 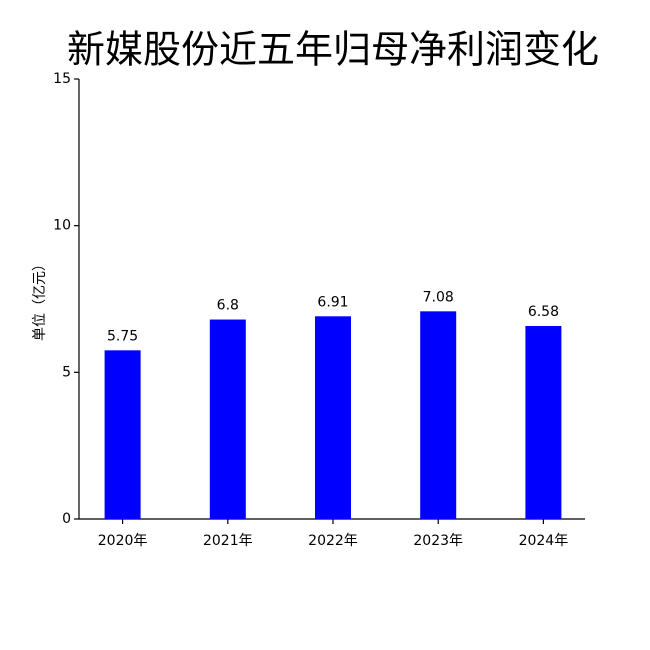 I want to click on x-tick-label: 2020年, so click(x=123, y=541).